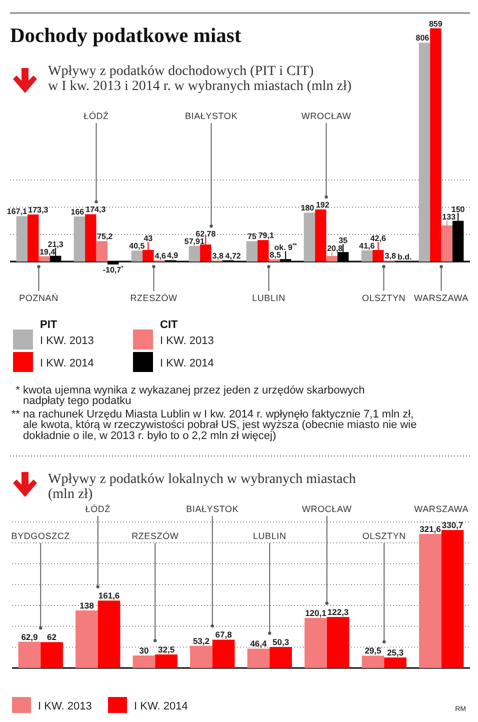 The image size is (478, 722). I want to click on data-label: 67,8, so click(223, 635).